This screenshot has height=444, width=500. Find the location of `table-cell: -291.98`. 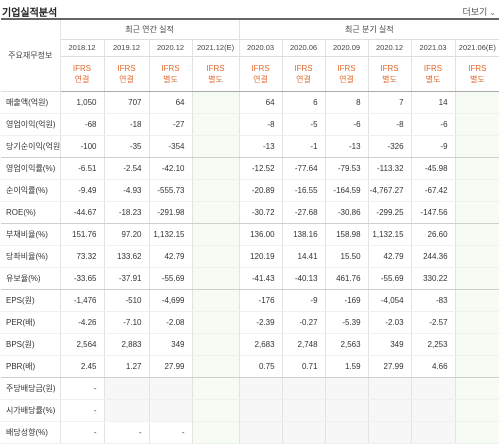

table-cell: -291.98 is located at coordinates (171, 212).